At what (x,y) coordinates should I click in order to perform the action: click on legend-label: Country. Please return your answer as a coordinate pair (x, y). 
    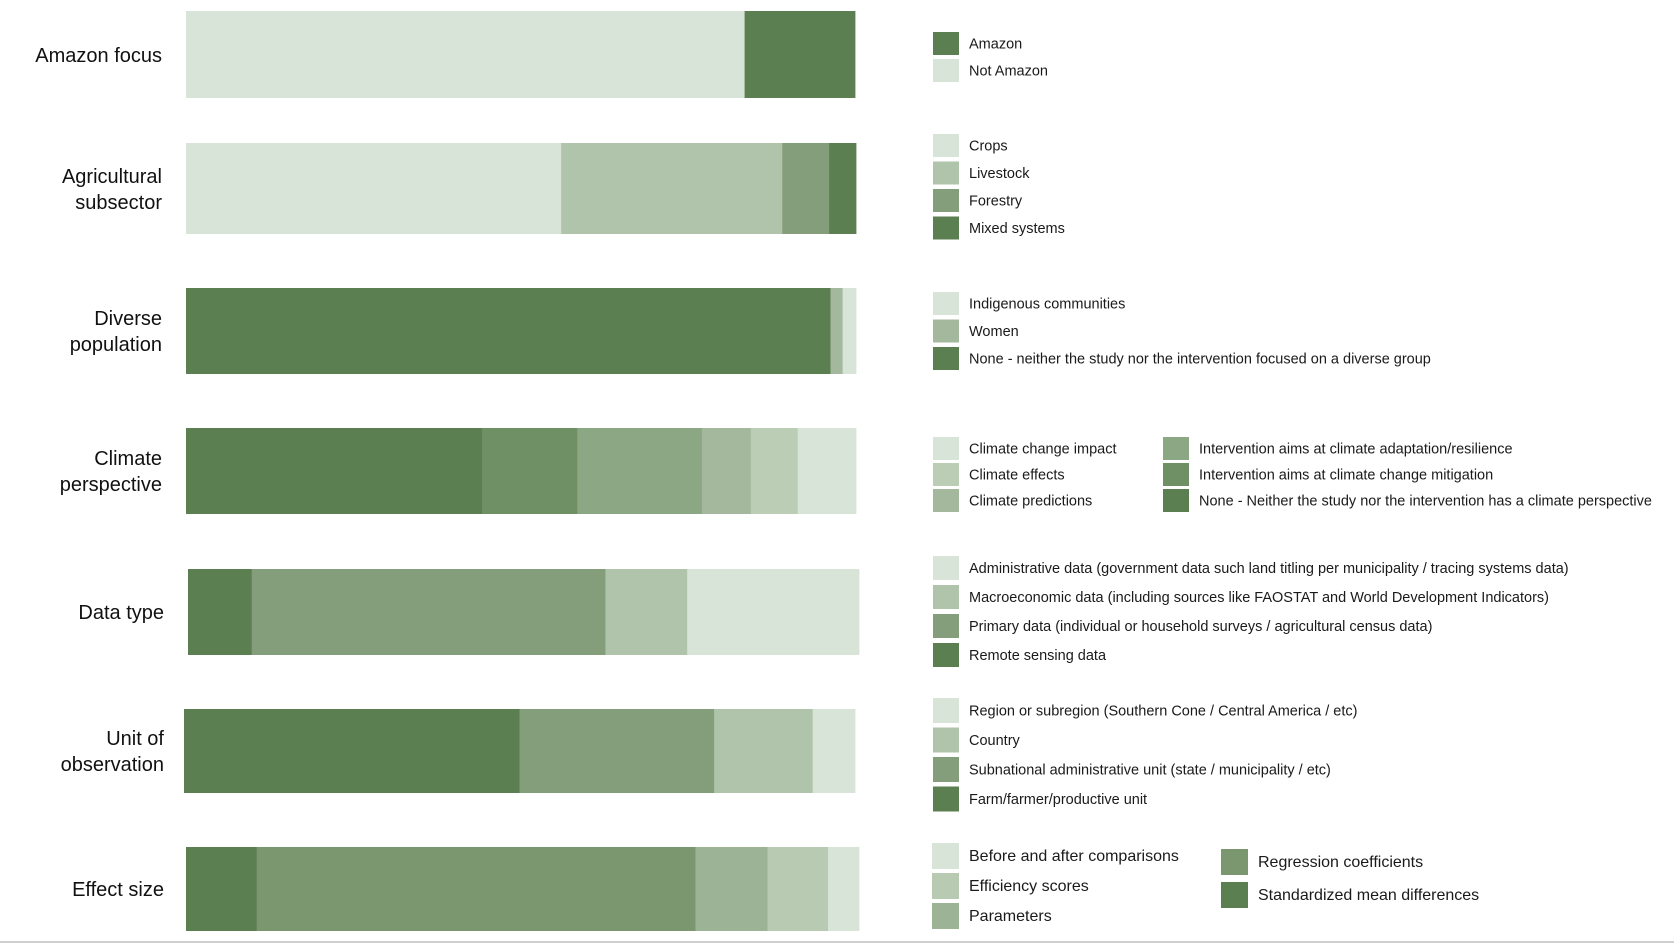
    Looking at the image, I should click on (995, 741).